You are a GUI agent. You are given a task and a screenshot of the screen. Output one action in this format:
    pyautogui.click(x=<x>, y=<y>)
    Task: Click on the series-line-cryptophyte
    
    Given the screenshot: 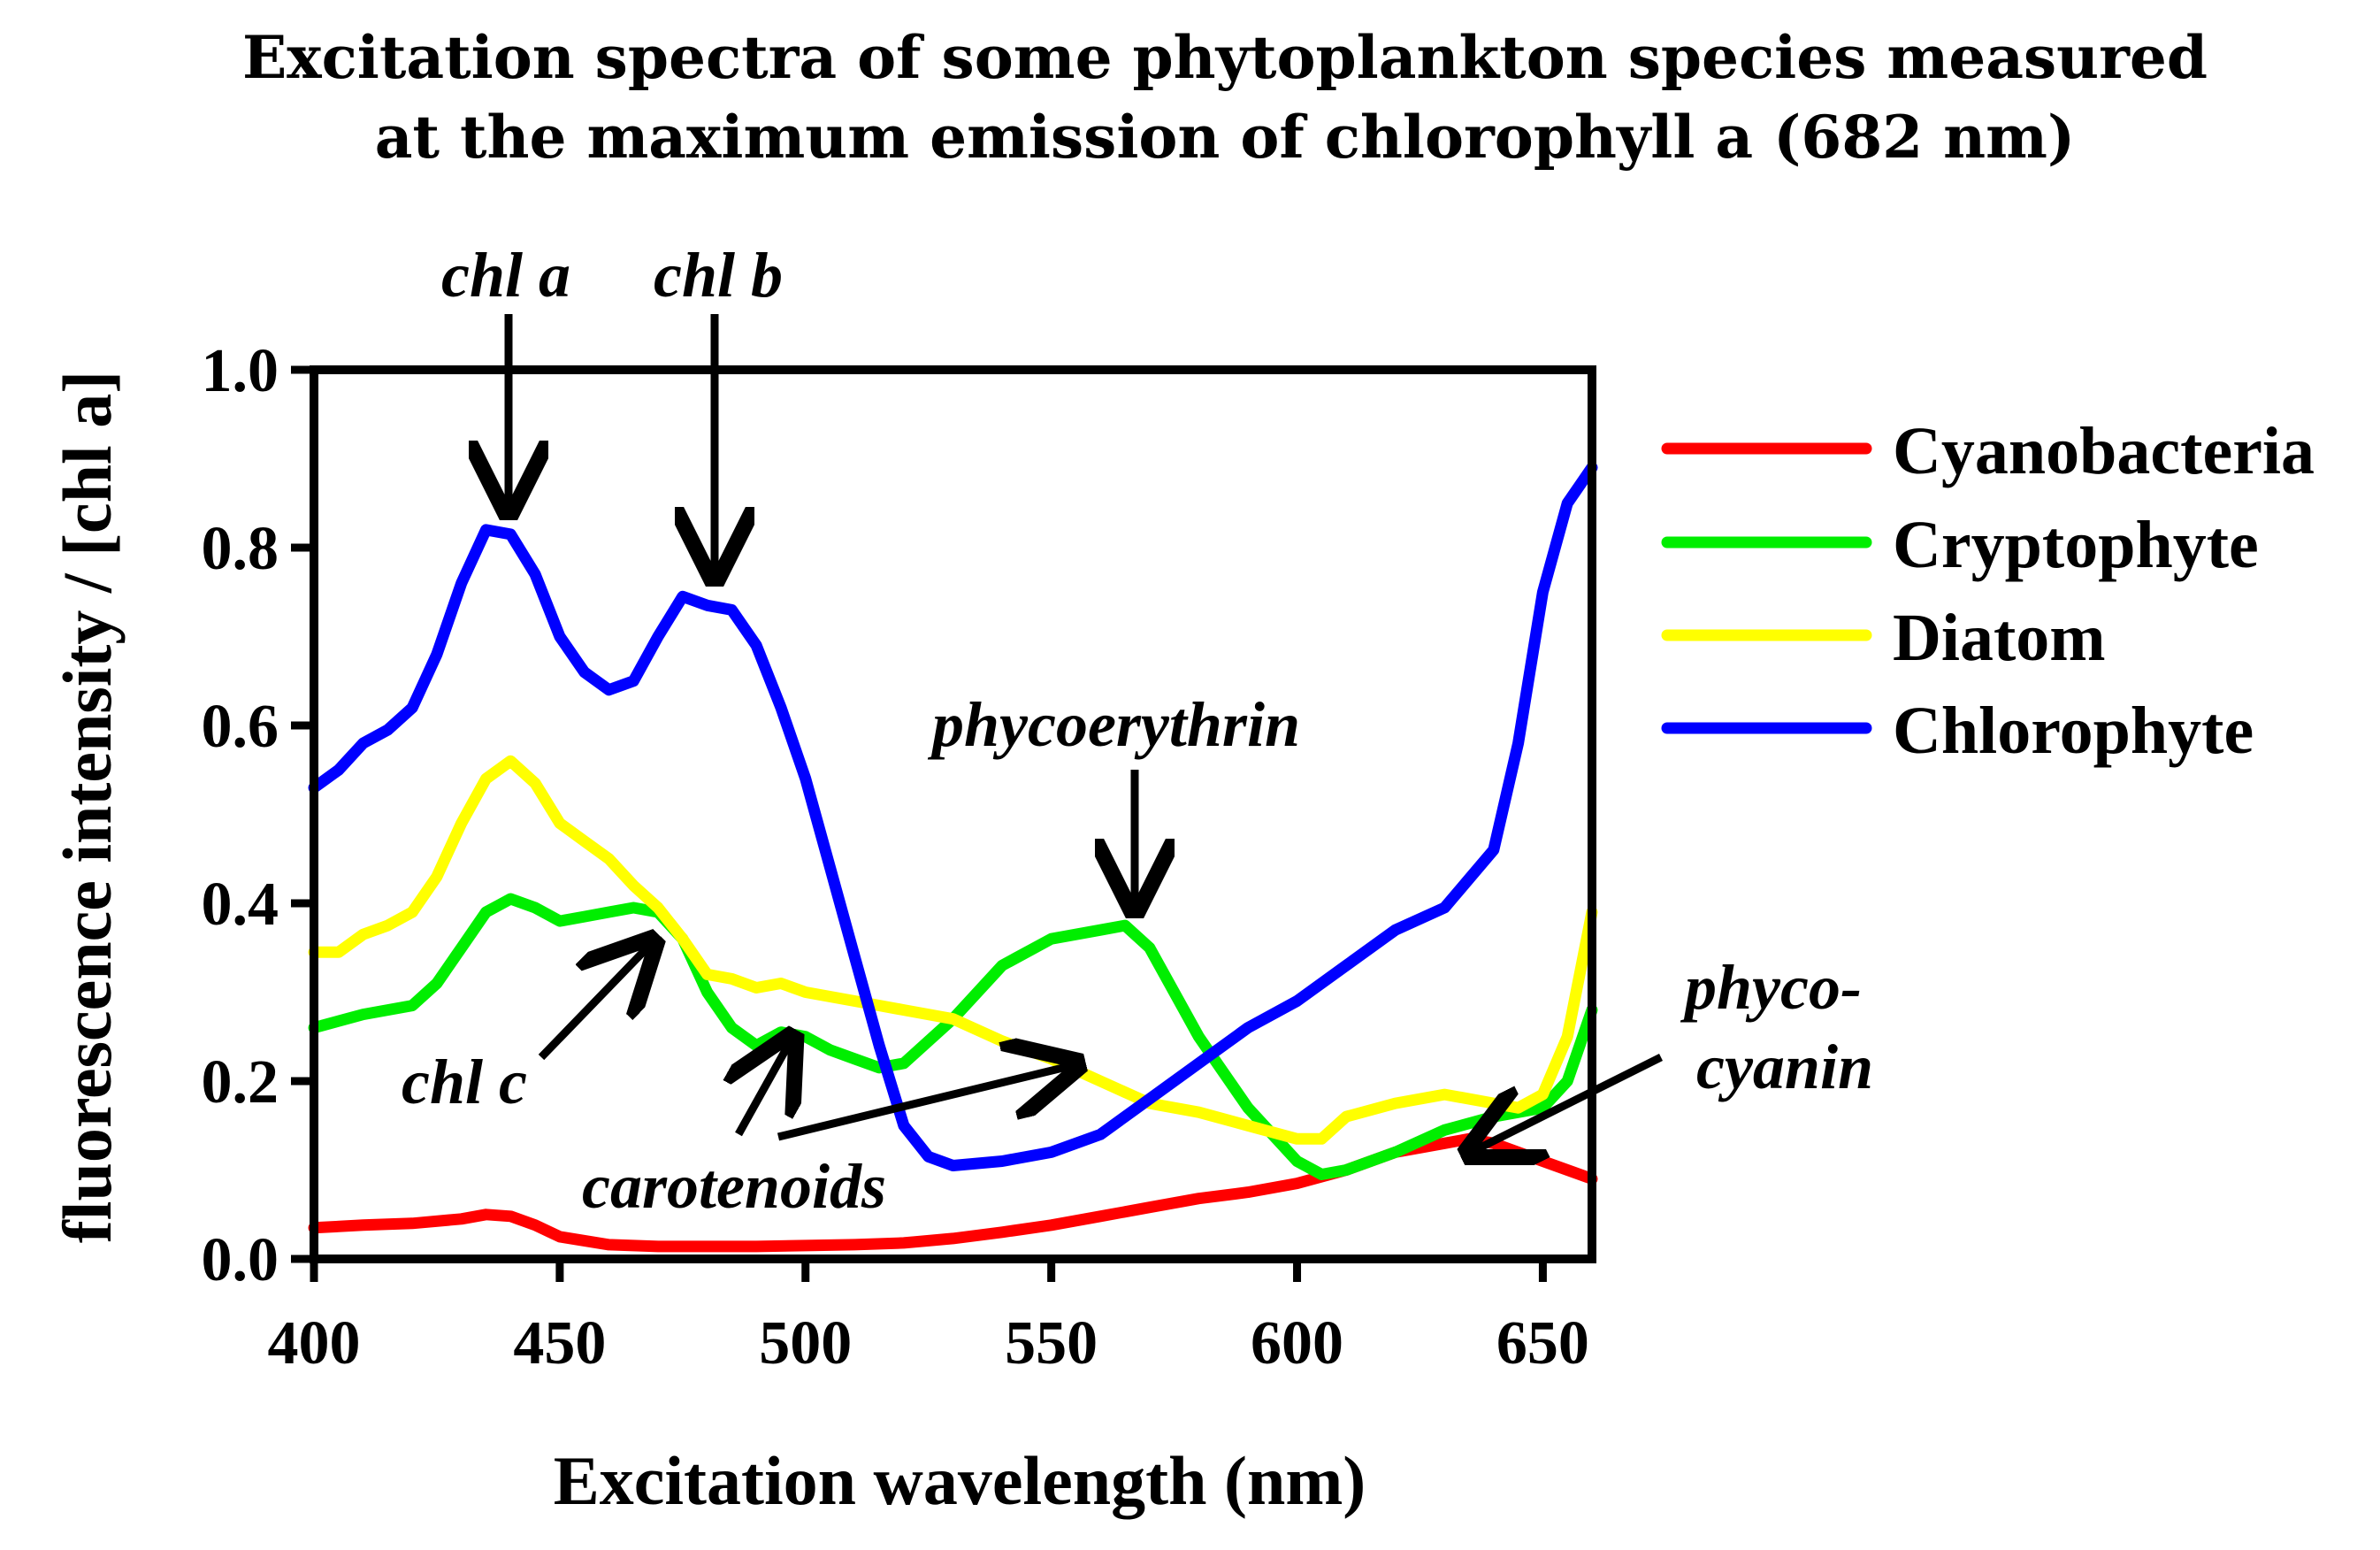 What is the action you would take?
    pyautogui.click(x=953, y=1037)
    